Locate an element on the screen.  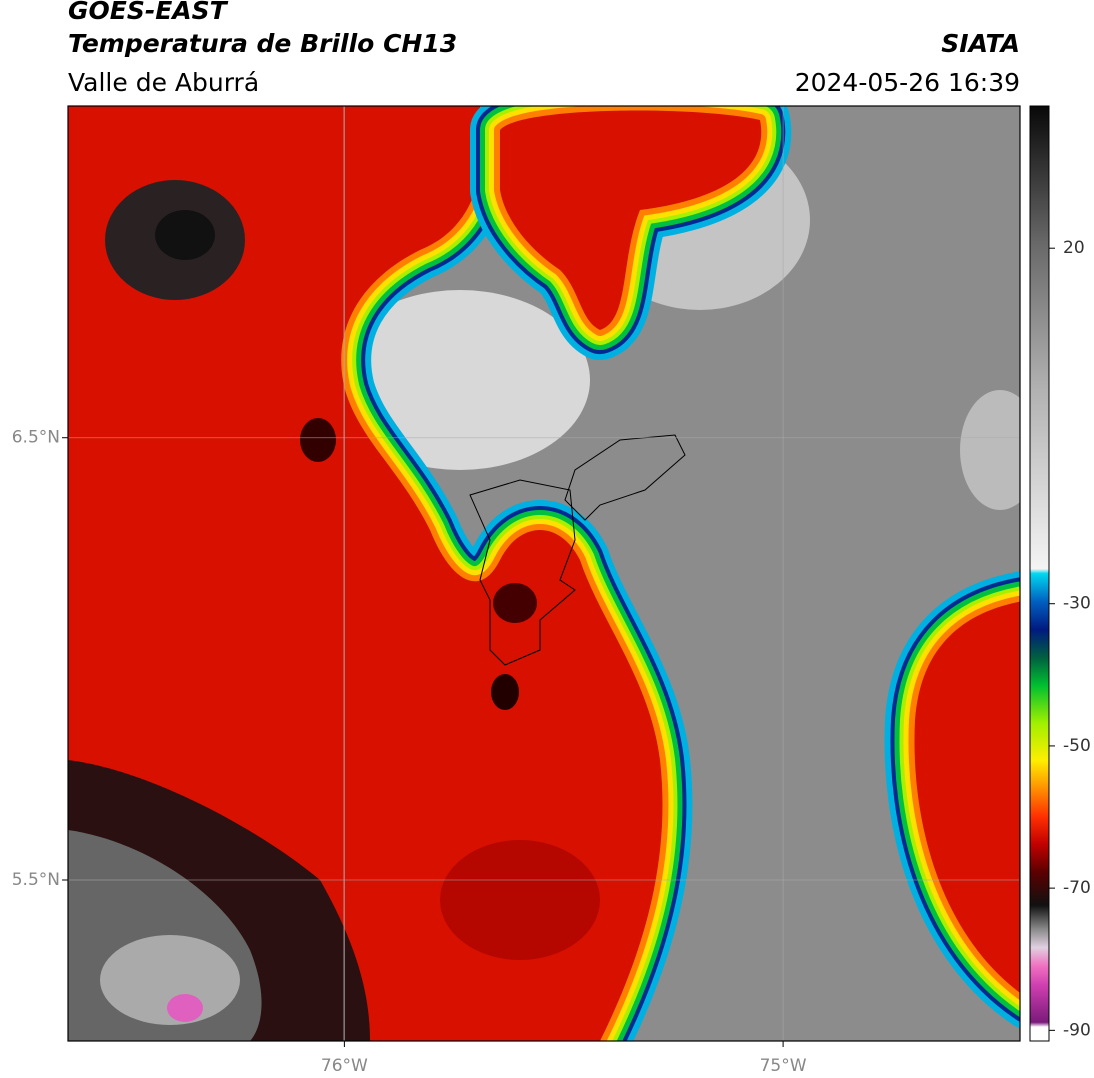
colorbar-tick-label: -50 is located at coordinates (1077, 746).